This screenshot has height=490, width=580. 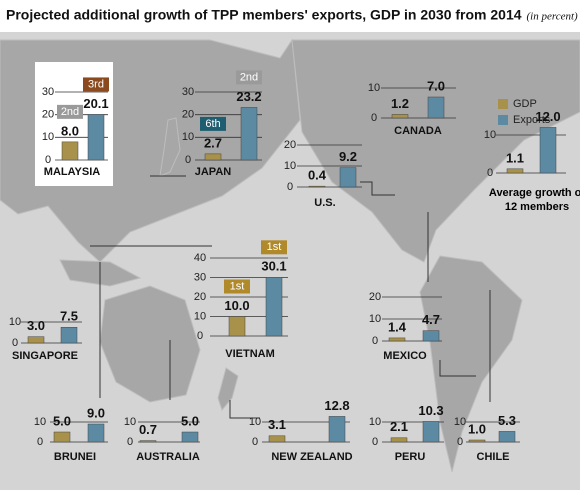 What do you see at coordinates (70, 130) in the screenshot?
I see `value-label: 8.0` at bounding box center [70, 130].